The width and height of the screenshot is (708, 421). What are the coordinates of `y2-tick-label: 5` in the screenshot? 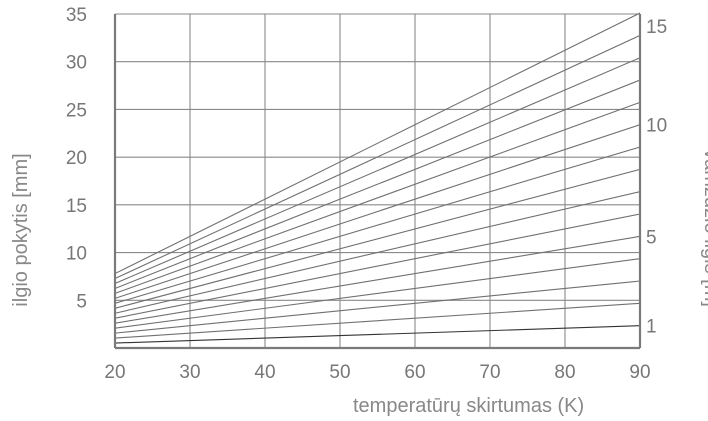 It's located at (651, 237).